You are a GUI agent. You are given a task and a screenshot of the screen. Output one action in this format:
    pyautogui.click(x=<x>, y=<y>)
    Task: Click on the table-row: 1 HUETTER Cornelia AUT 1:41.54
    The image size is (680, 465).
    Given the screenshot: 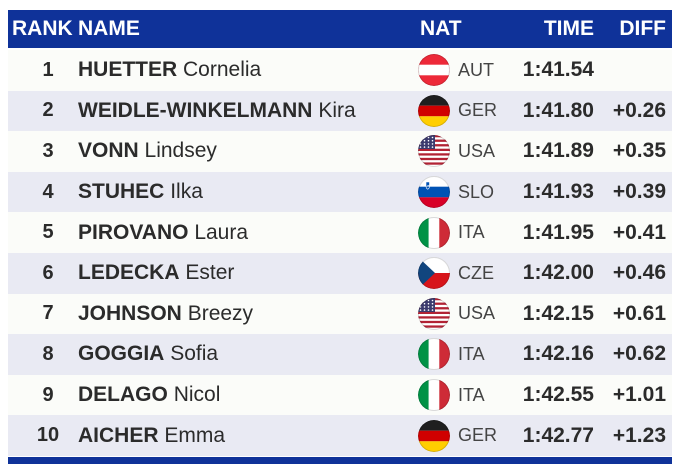 What is the action you would take?
    pyautogui.click(x=340, y=70)
    